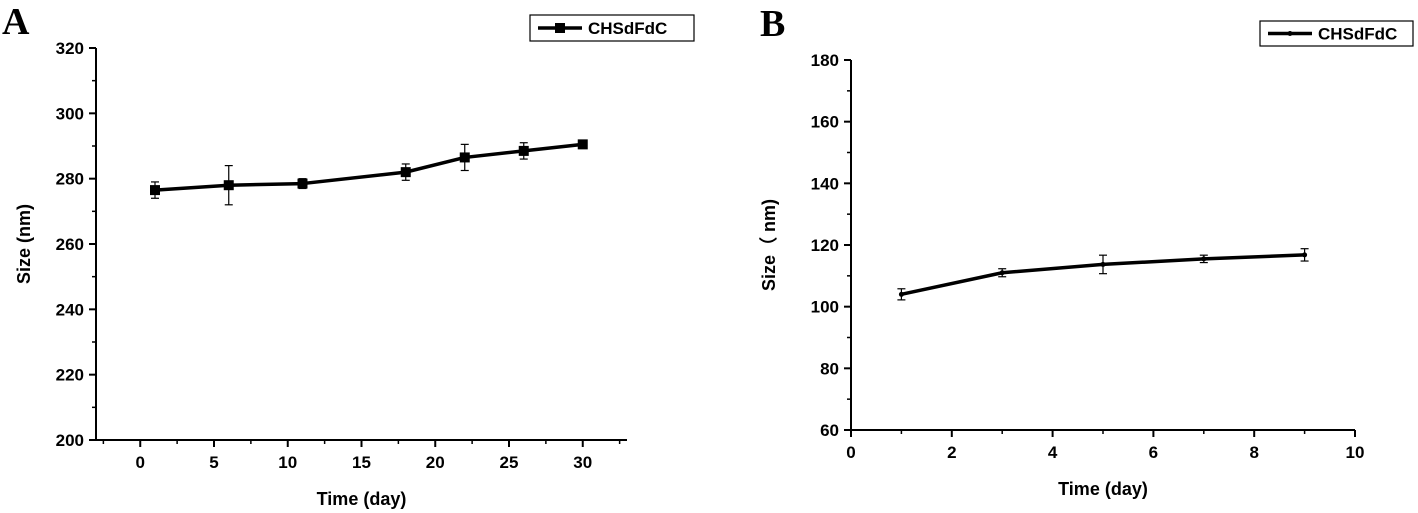 The width and height of the screenshot is (1418, 513). I want to click on y-tick-label: 100, so click(825, 307).